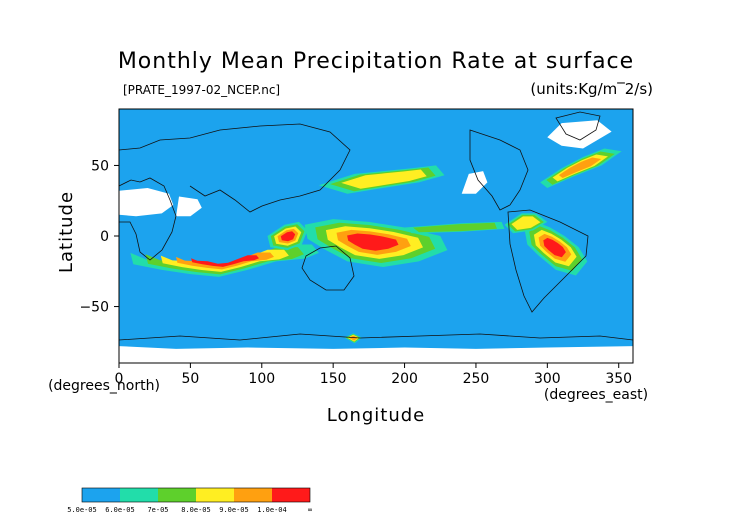 The height and width of the screenshot is (532, 752). What do you see at coordinates (333, 379) in the screenshot?
I see `x-tick-label: 150` at bounding box center [333, 379].